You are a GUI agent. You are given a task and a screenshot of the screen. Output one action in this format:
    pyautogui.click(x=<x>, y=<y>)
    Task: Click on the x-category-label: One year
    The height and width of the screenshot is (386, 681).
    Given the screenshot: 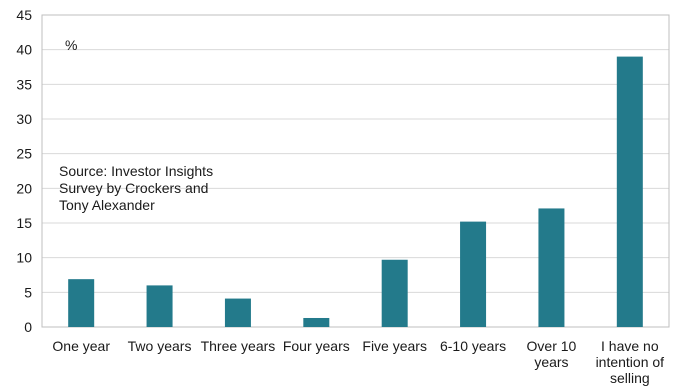 What is the action you would take?
    pyautogui.click(x=81, y=346)
    